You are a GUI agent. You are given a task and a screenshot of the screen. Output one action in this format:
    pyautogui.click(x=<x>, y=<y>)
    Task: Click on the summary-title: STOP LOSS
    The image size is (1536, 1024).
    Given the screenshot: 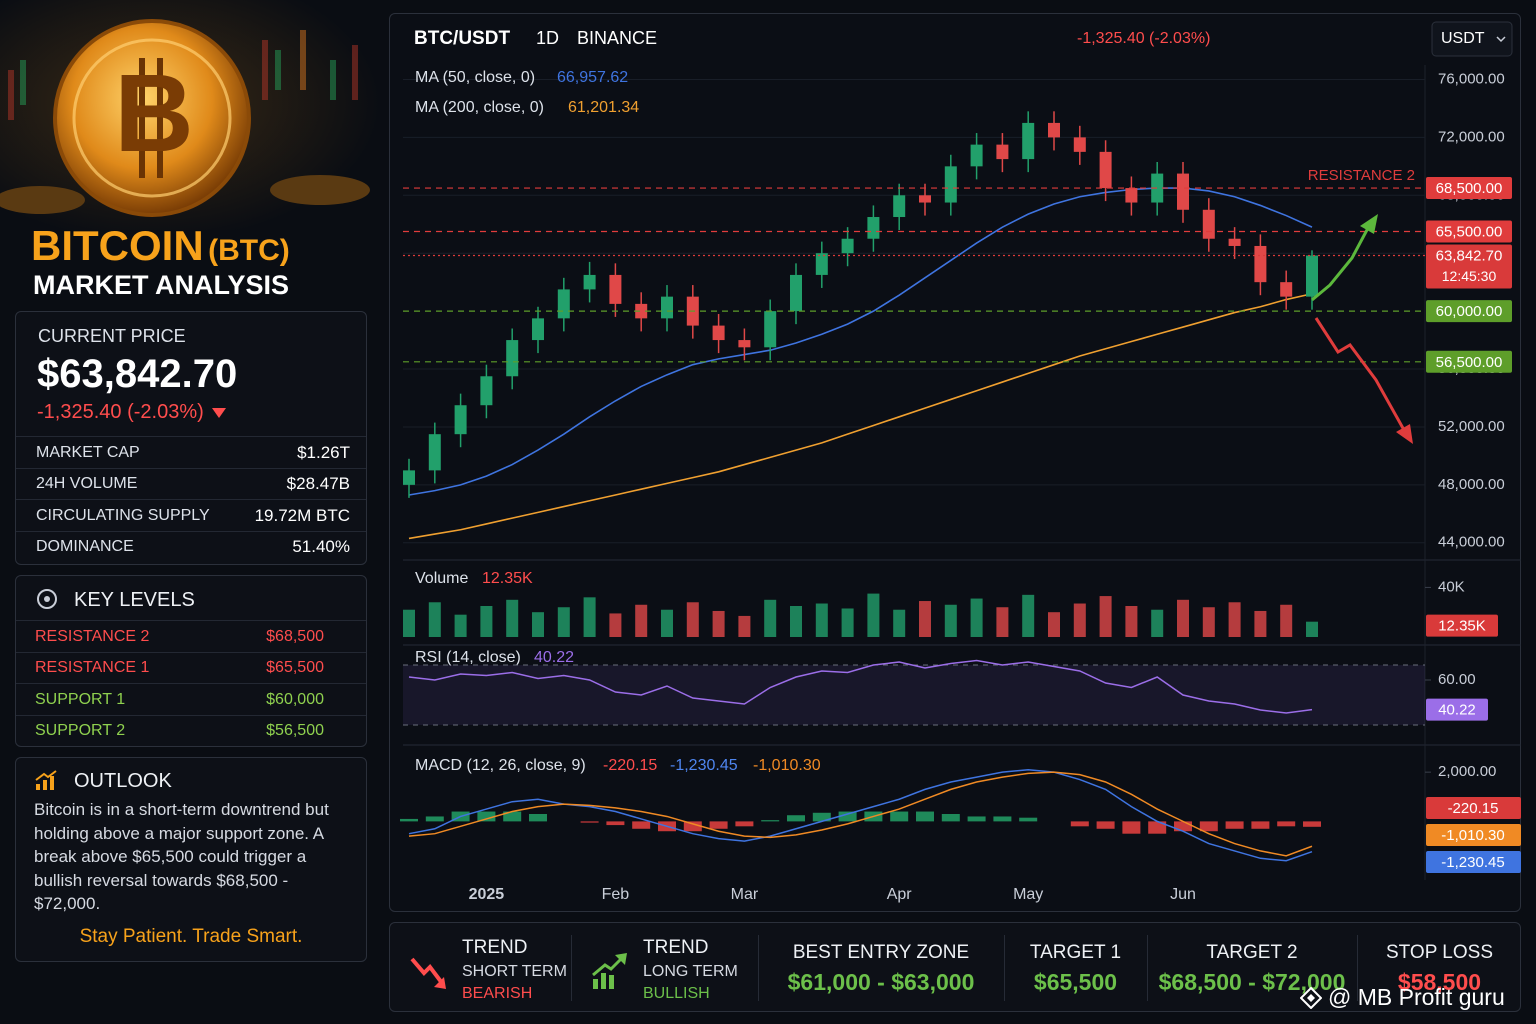 What is the action you would take?
    pyautogui.click(x=1439, y=952)
    